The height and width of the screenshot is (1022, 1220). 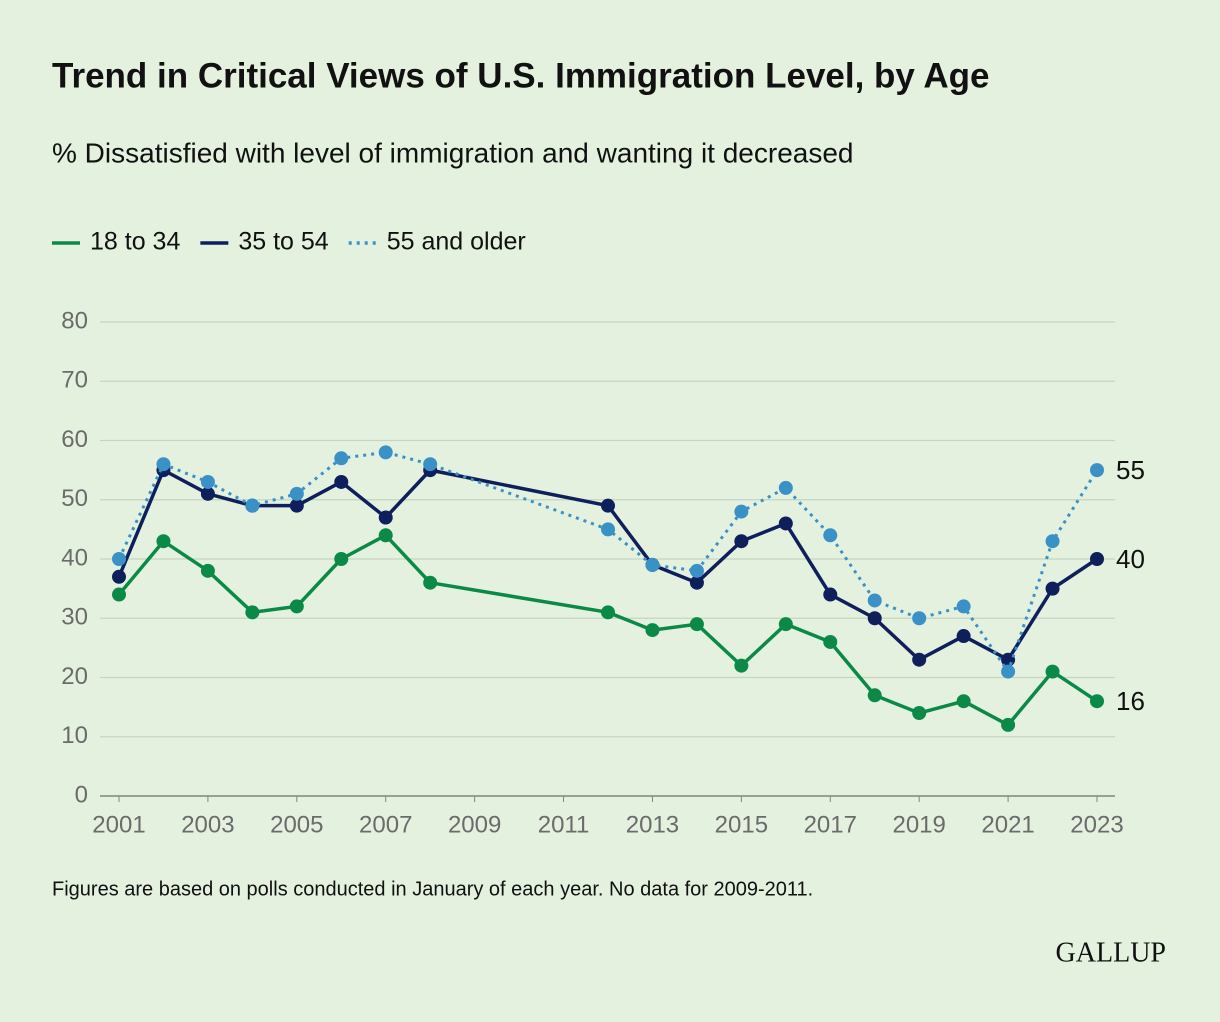 What do you see at coordinates (474, 824) in the screenshot?
I see `x-tick-label: 2009` at bounding box center [474, 824].